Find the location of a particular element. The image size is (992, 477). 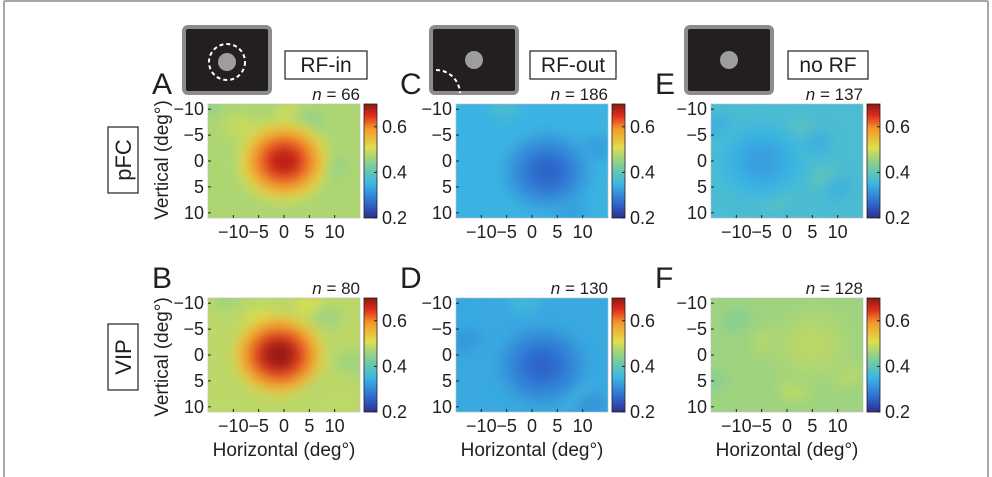

sample-size-label: n = 80 is located at coordinates (336, 288).